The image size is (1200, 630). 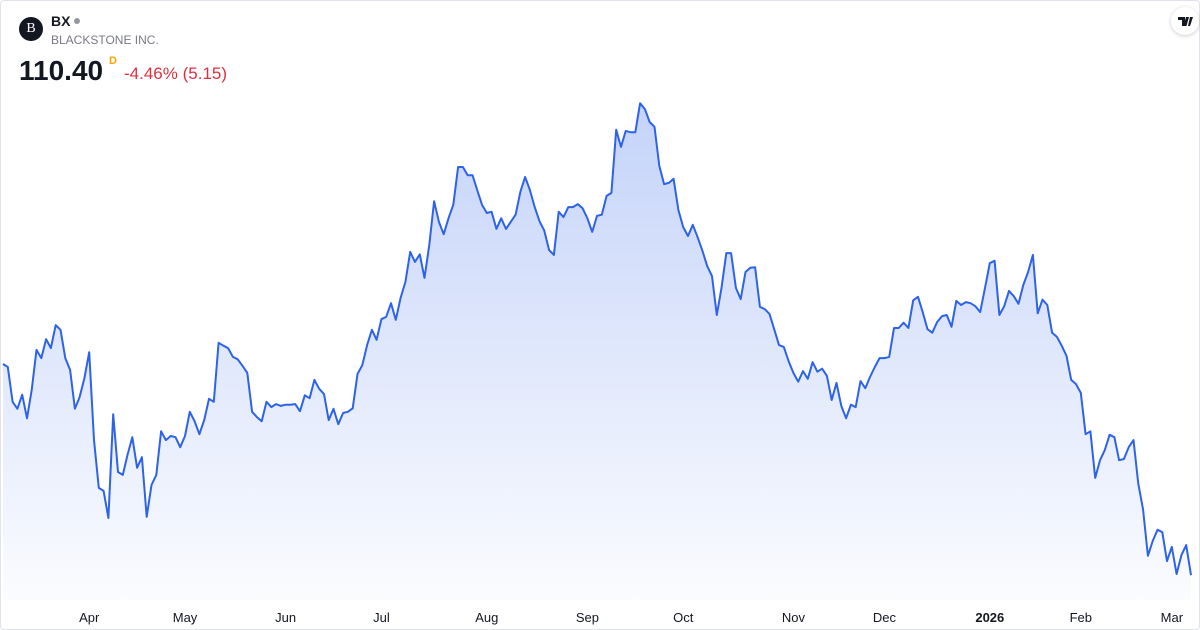 What do you see at coordinates (794, 617) in the screenshot?
I see `x-tick-label: Nov` at bounding box center [794, 617].